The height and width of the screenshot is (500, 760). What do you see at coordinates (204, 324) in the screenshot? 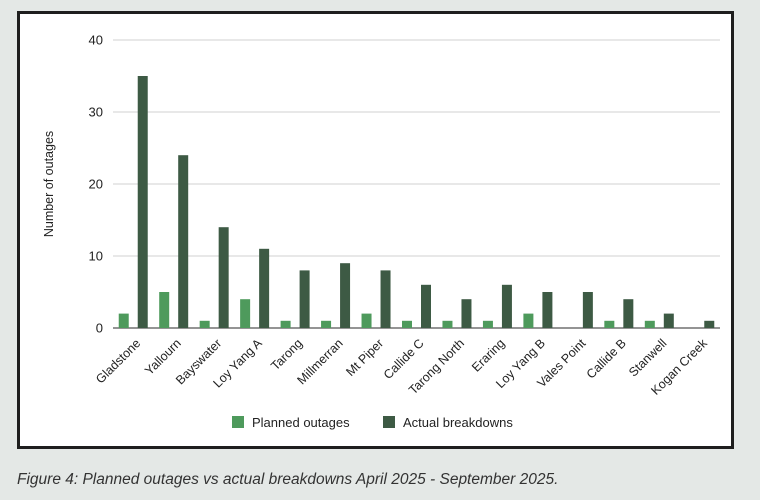
I see `bar-planned-bayswater` at bounding box center [204, 324].